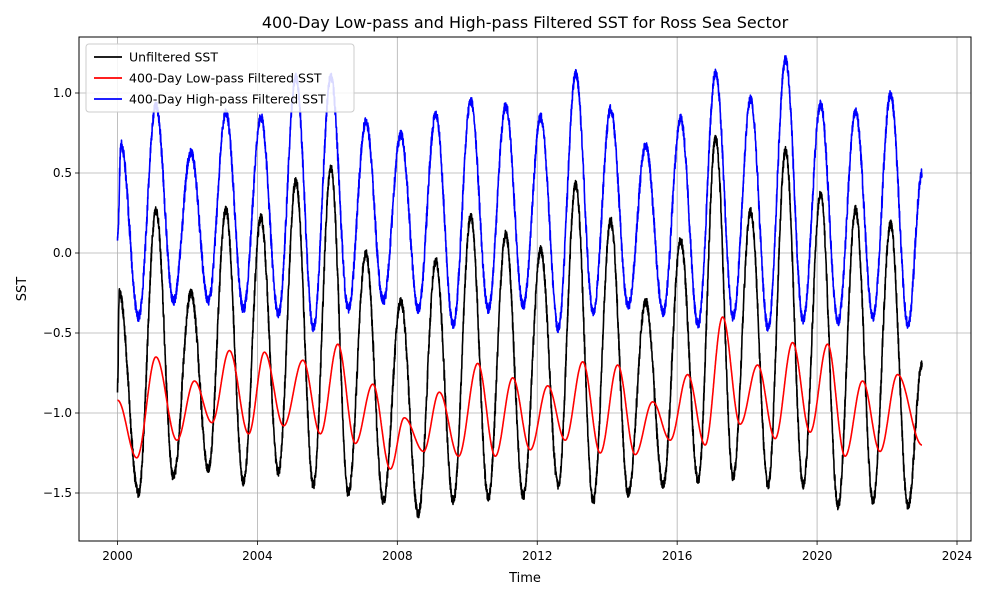  I want to click on x-tick-label: 2000, so click(117, 556).